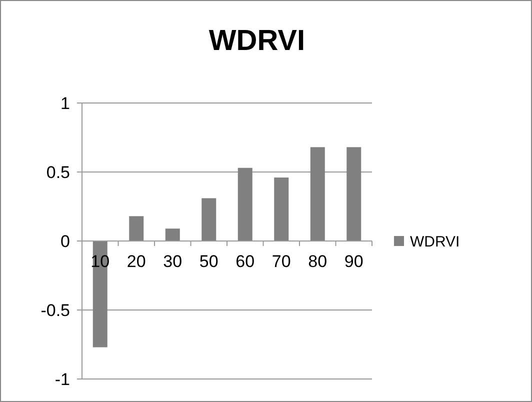 The image size is (532, 402). Describe the element at coordinates (65, 241) in the screenshot. I see `y-tick-label: 0` at that location.